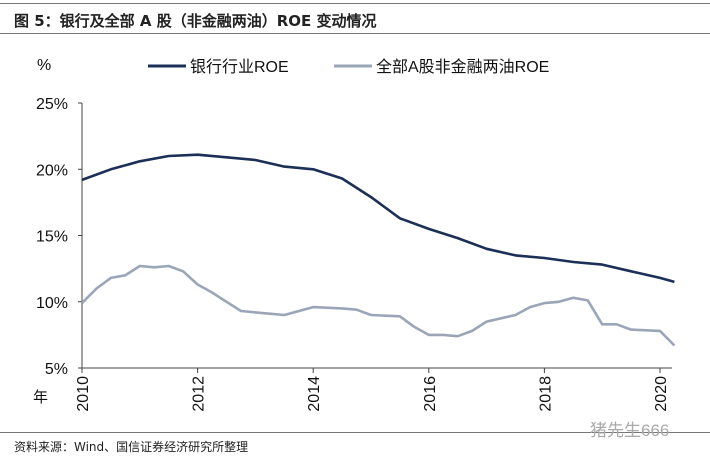 This screenshot has height=460, width=710. What do you see at coordinates (131, 447) in the screenshot?
I see `source-note: 资料来源：Wind、国信证券经济研究所整理` at bounding box center [131, 447].